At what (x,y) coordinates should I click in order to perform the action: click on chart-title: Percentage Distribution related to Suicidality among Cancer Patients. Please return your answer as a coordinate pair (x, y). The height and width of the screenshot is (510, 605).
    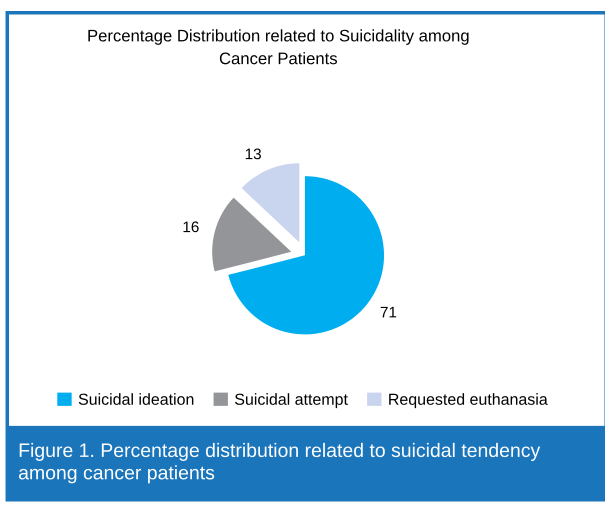
    Looking at the image, I should click on (278, 46).